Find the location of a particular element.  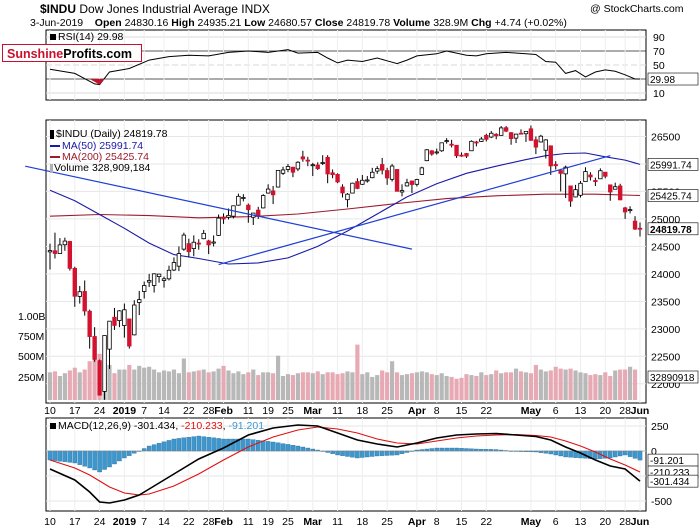

logo-part2: Profits.com is located at coordinates (98, 54).